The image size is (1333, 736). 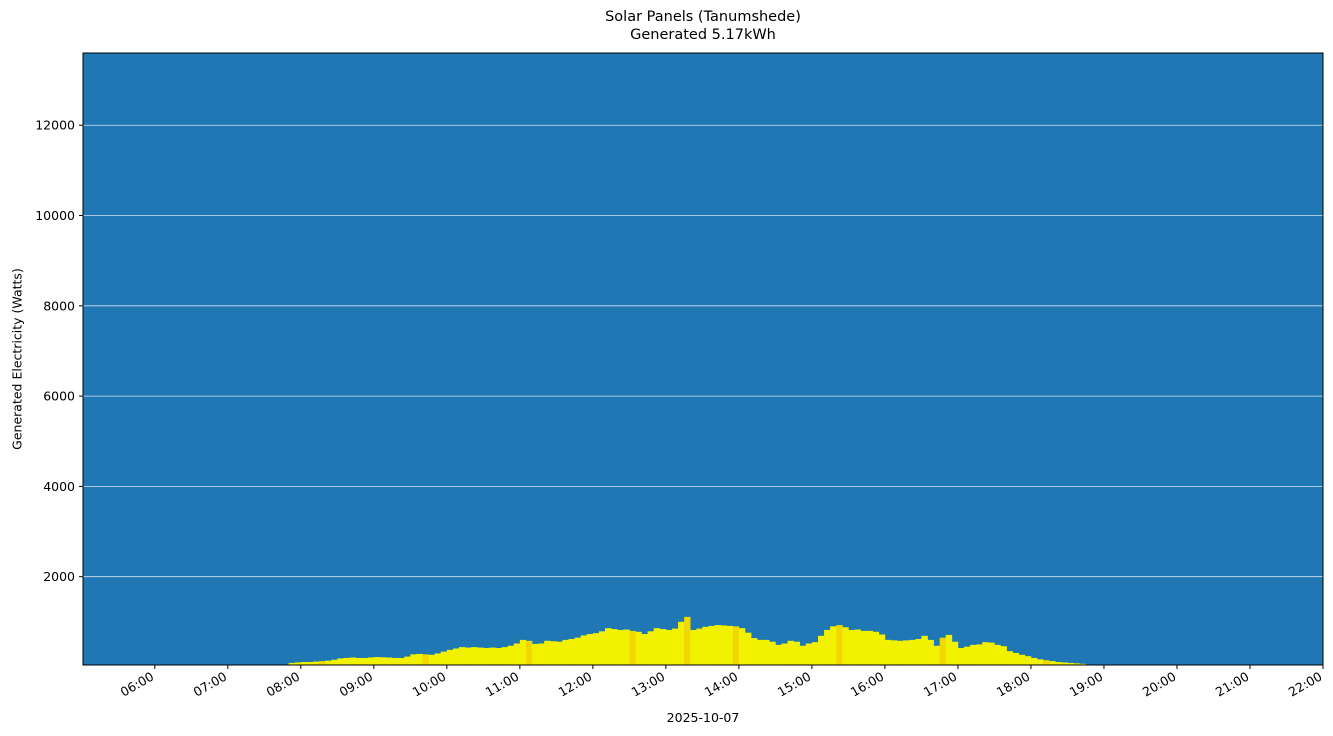 What do you see at coordinates (137, 684) in the screenshot?
I see `x-tick-label: 06:00` at bounding box center [137, 684].